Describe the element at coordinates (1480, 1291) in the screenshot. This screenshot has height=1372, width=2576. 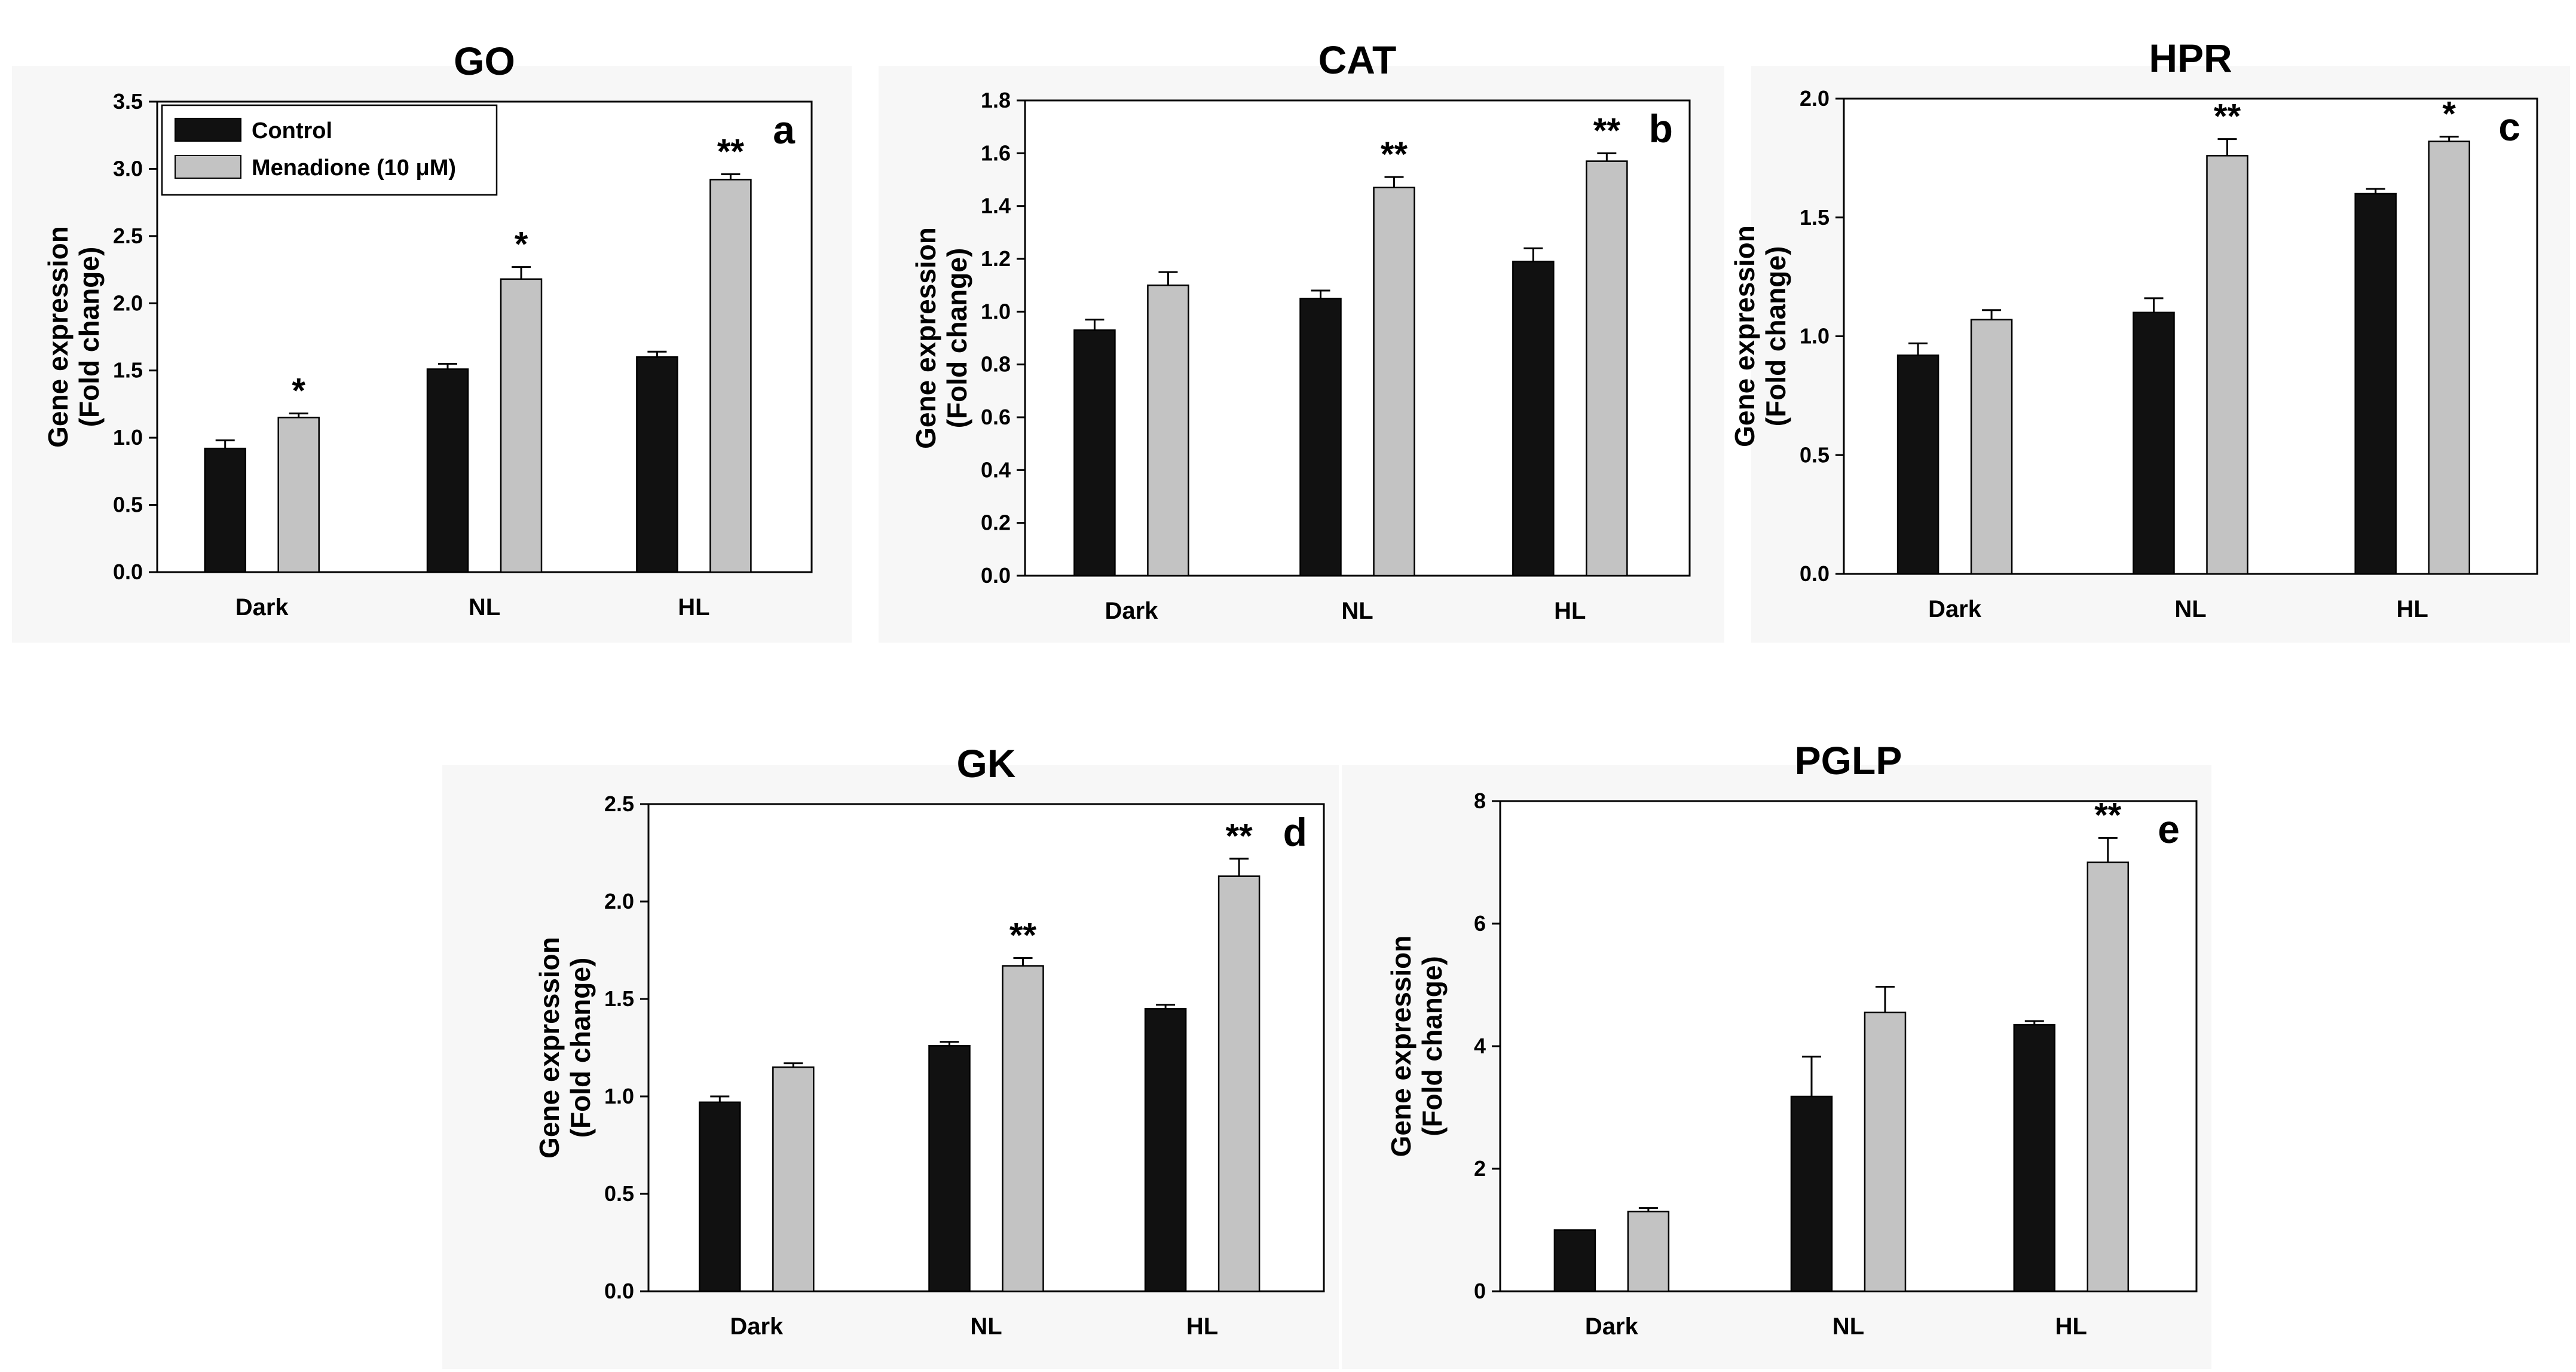
I see `y-tick-label: 0` at that location.